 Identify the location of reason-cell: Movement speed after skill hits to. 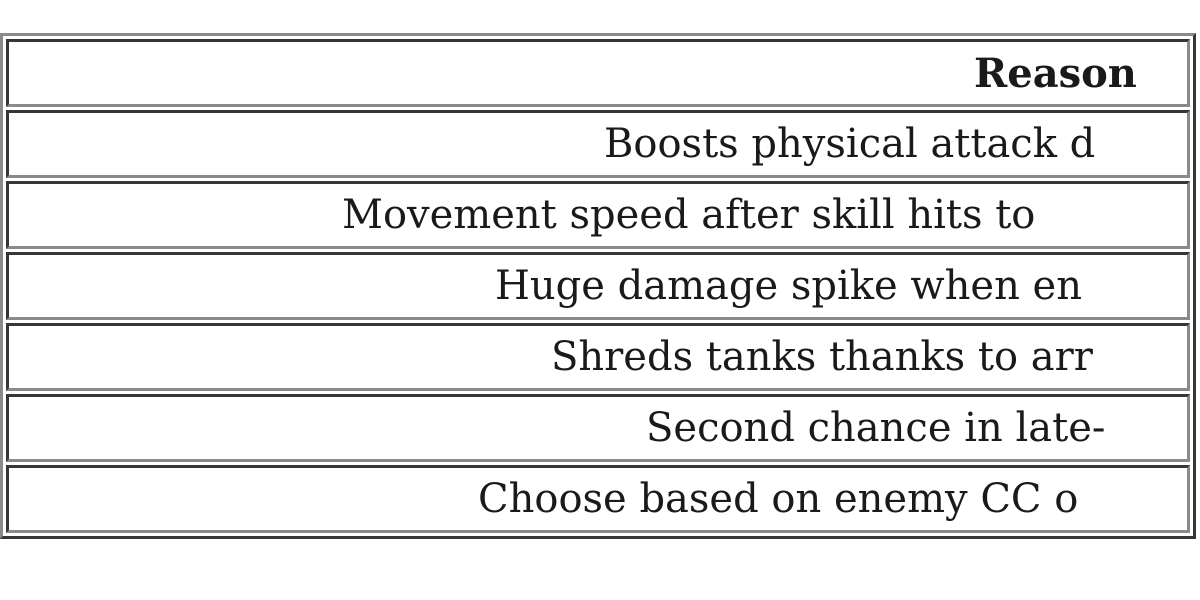
(598, 215).